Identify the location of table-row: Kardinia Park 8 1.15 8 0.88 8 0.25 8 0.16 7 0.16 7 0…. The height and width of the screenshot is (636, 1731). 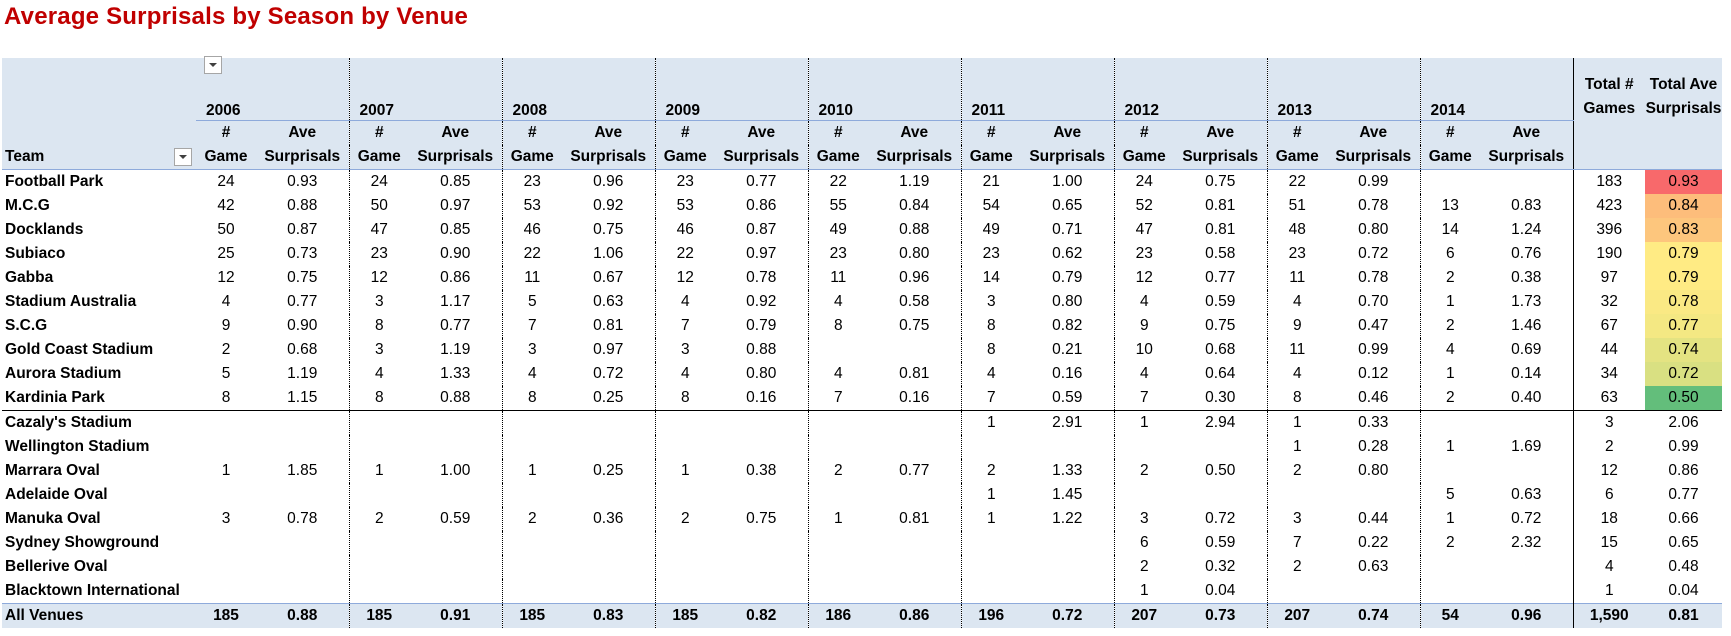
(862, 398).